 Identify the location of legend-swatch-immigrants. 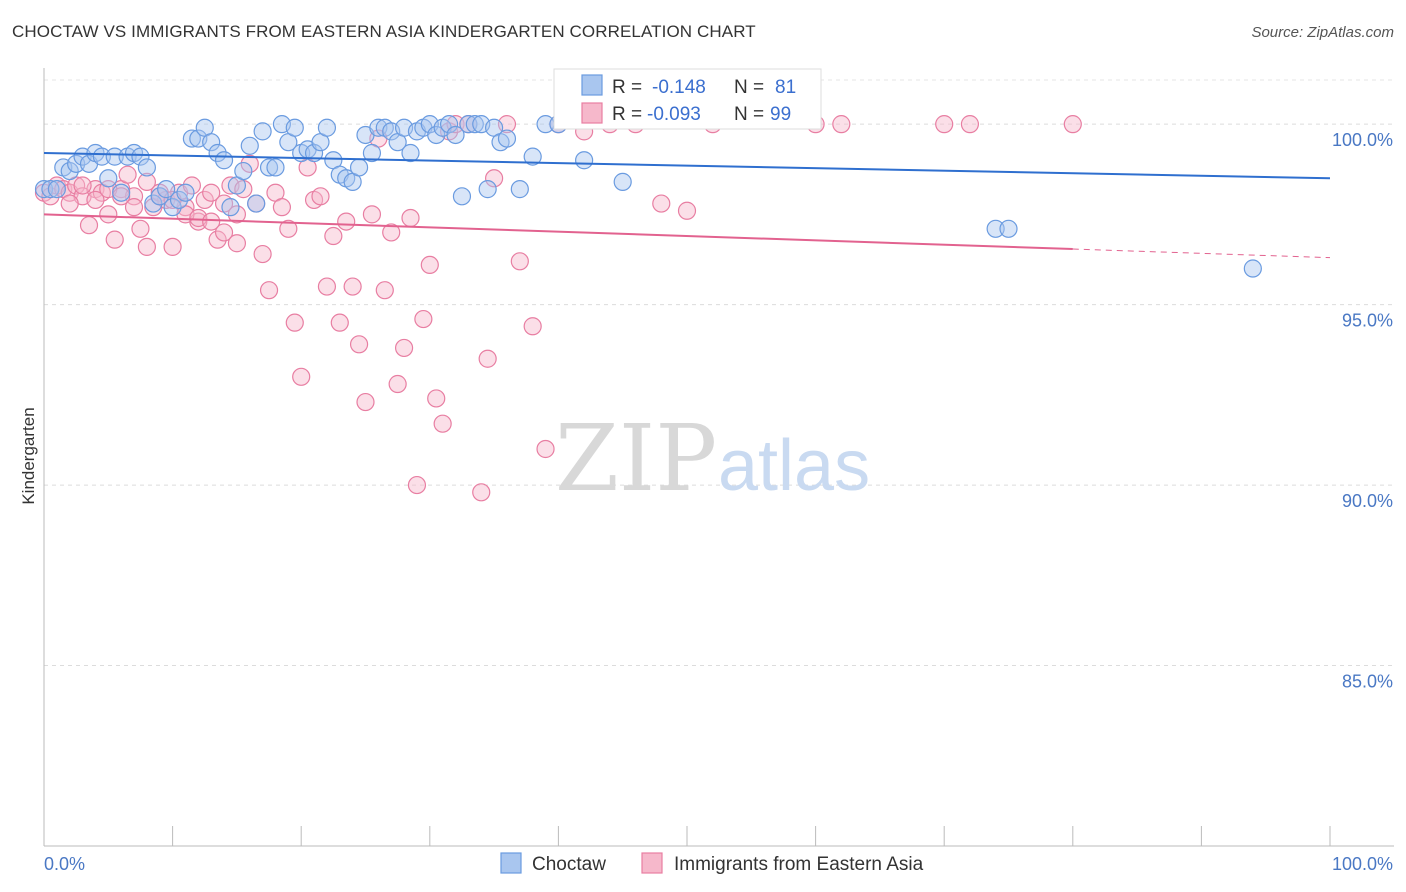
(592, 113).